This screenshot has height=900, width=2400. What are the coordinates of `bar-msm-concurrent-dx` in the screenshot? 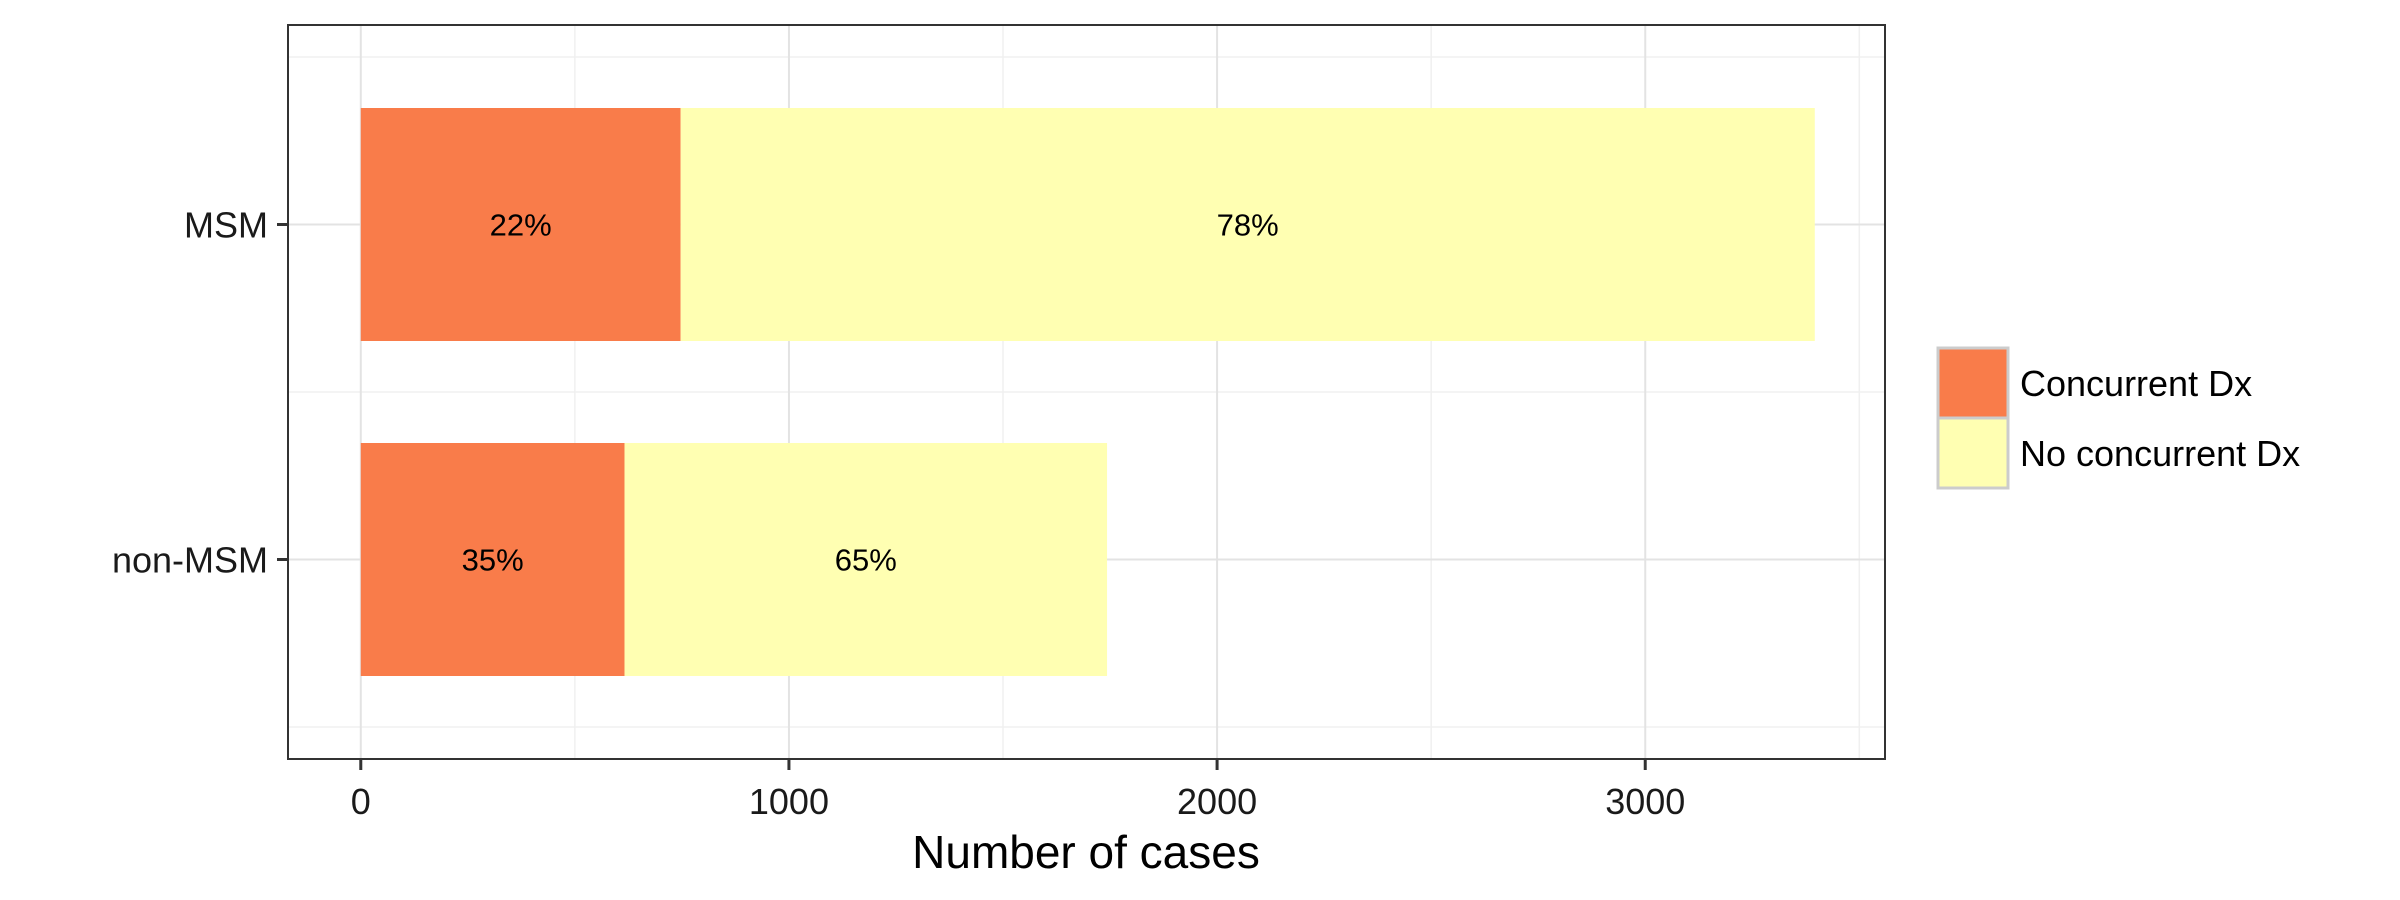 It's located at (520, 224).